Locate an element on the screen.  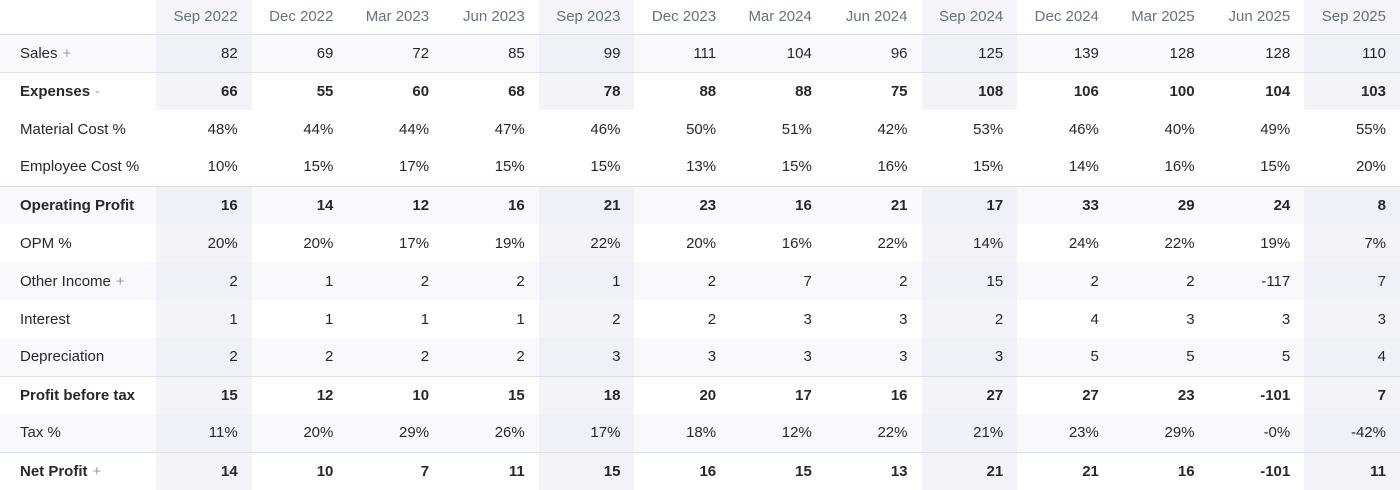
row-label-text: Interest is located at coordinates (45, 319).